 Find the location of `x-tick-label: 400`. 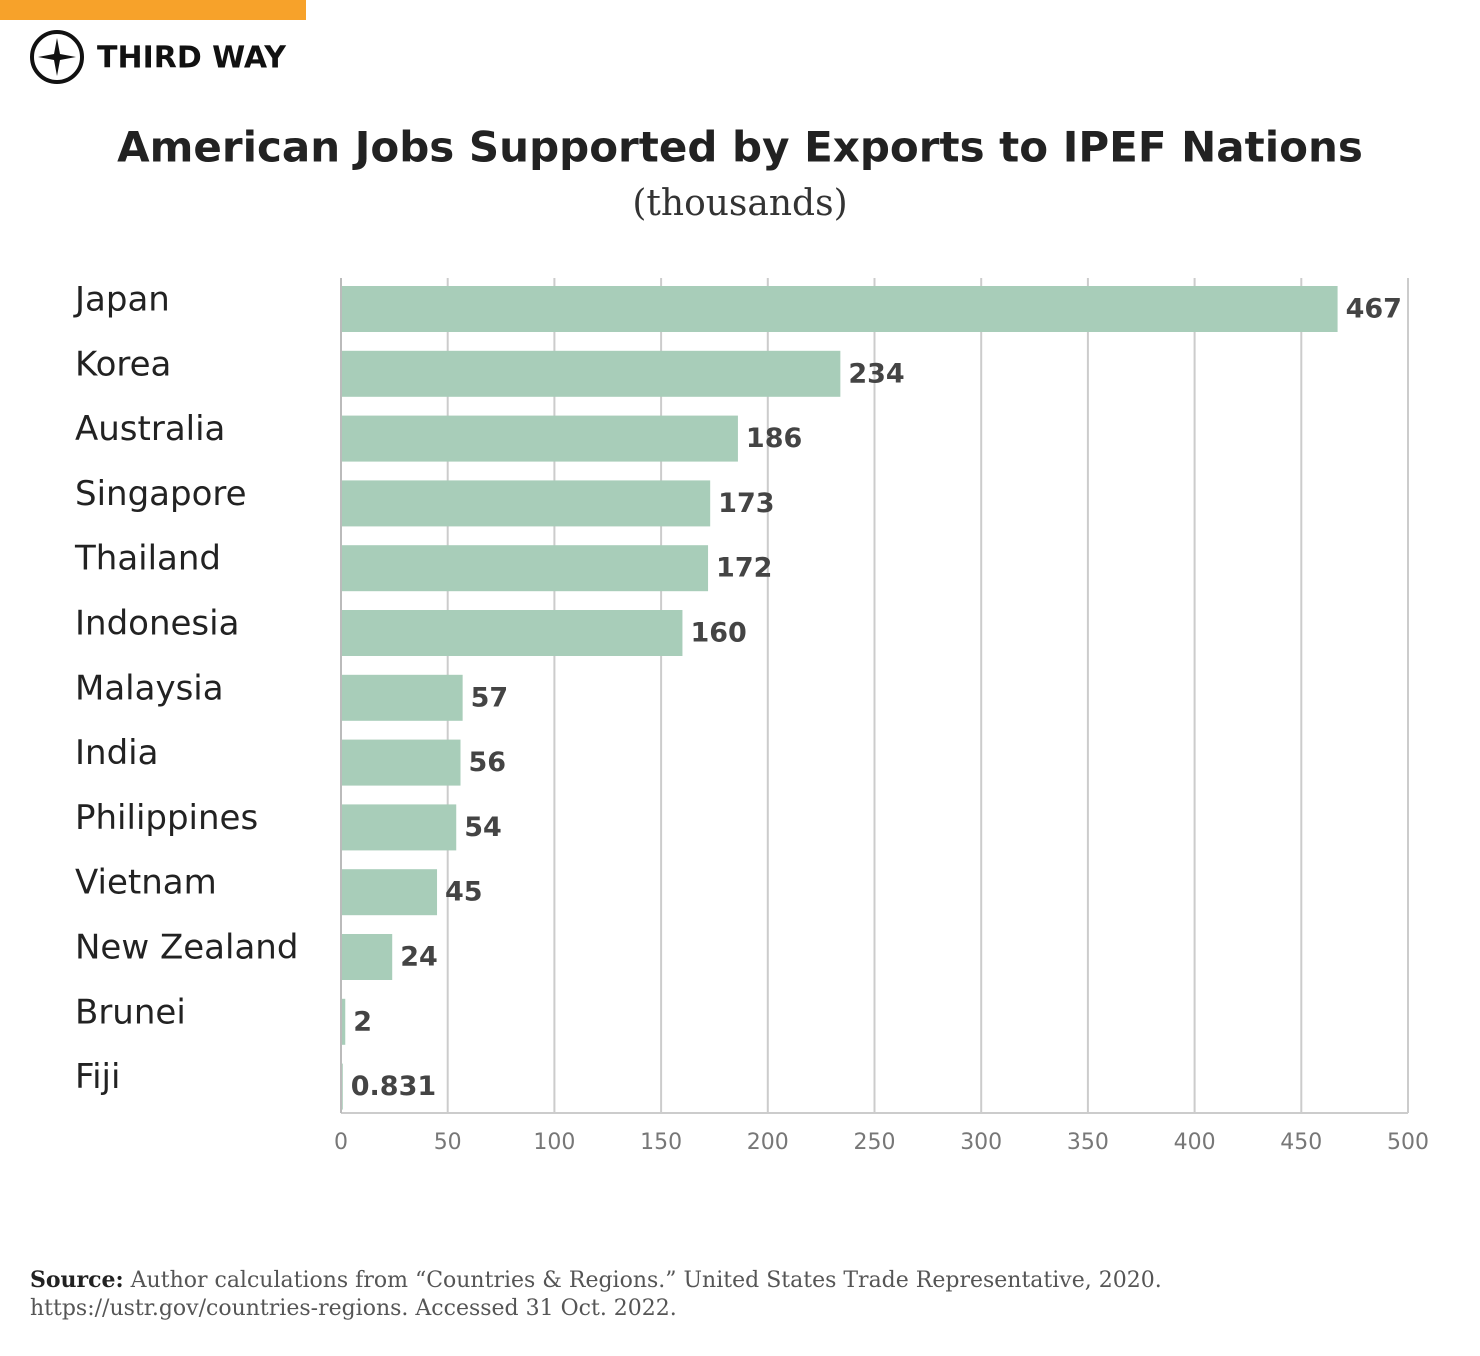

x-tick-label: 400 is located at coordinates (1195, 1142).